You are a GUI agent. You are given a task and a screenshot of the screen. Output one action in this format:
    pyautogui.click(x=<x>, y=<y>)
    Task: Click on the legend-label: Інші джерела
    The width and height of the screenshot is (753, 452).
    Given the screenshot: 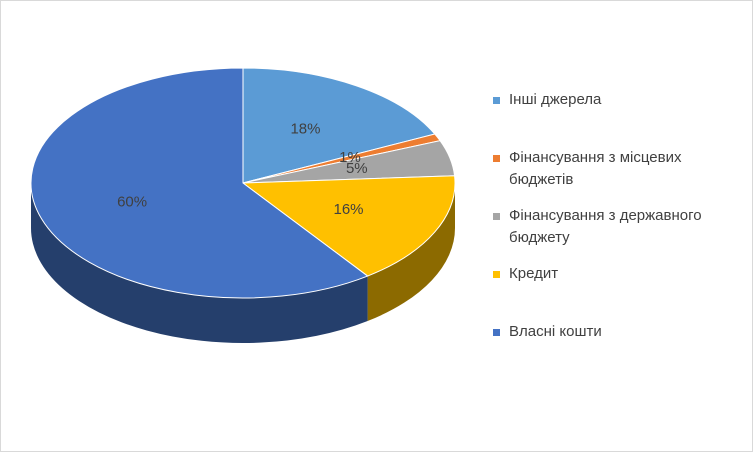 What is the action you would take?
    pyautogui.click(x=555, y=99)
    